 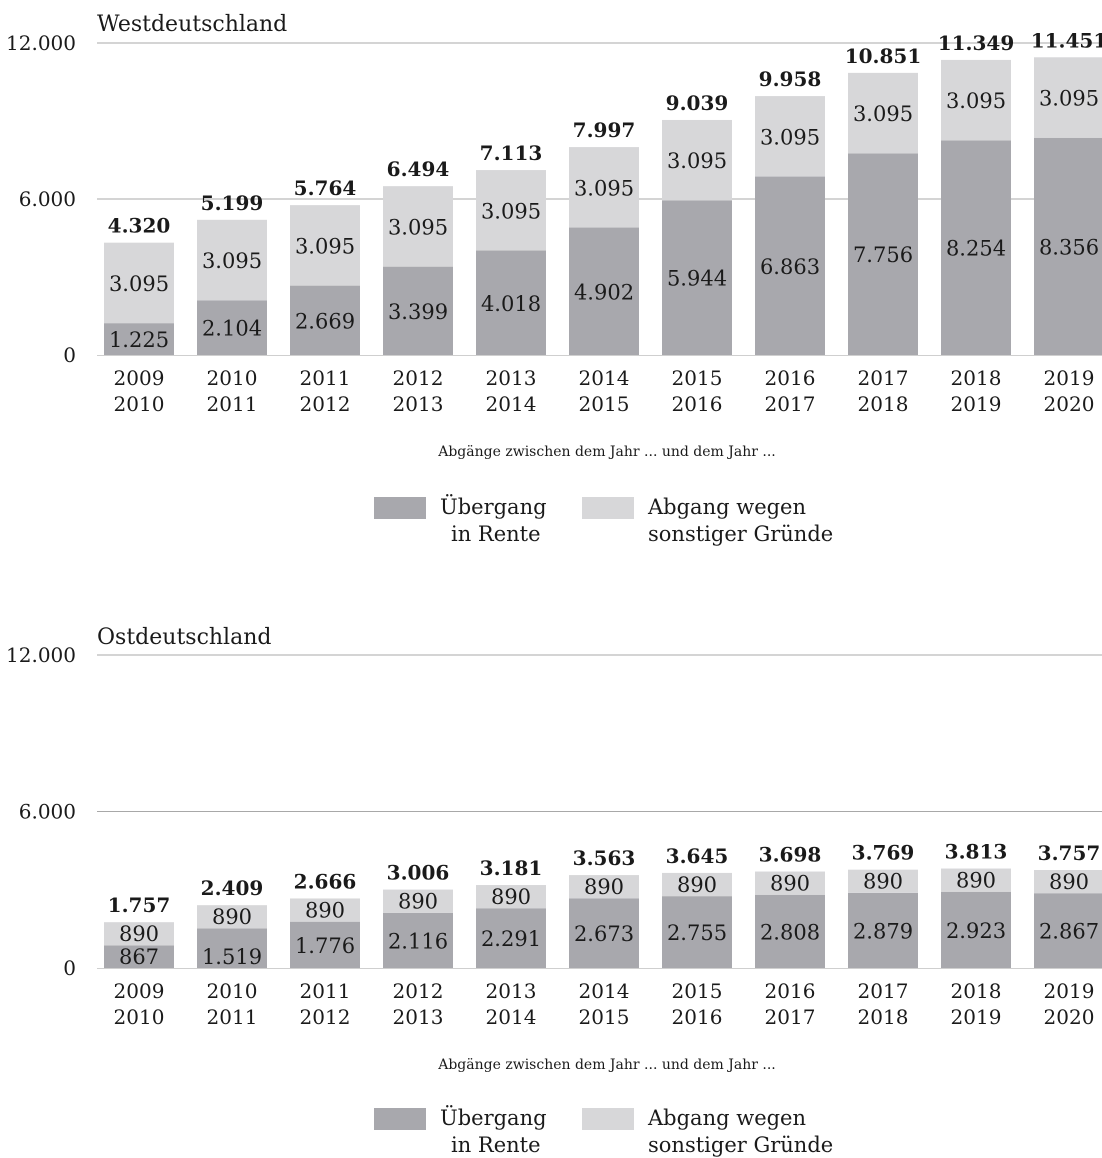 What do you see at coordinates (496, 1145) in the screenshot?
I see `panel2-legend-label-0-line2: in Rente` at bounding box center [496, 1145].